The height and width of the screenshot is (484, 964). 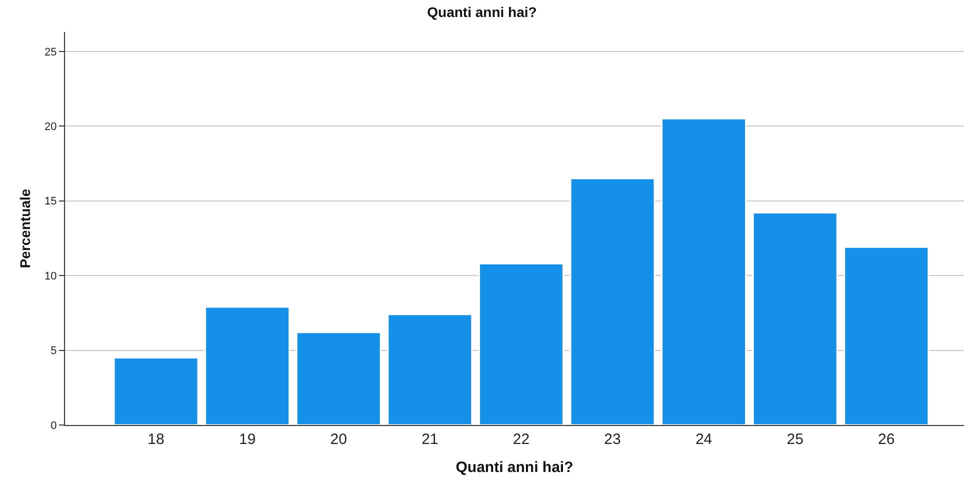 I want to click on y-tick-label: 0, so click(x=53, y=426).